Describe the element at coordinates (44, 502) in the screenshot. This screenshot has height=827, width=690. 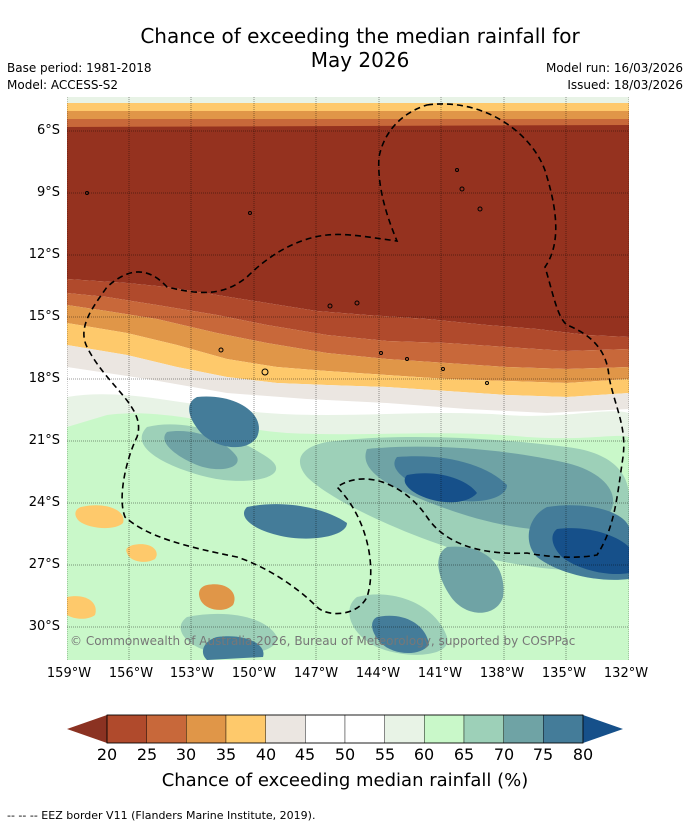
I see `lat-label-24s: 24°S` at that location.